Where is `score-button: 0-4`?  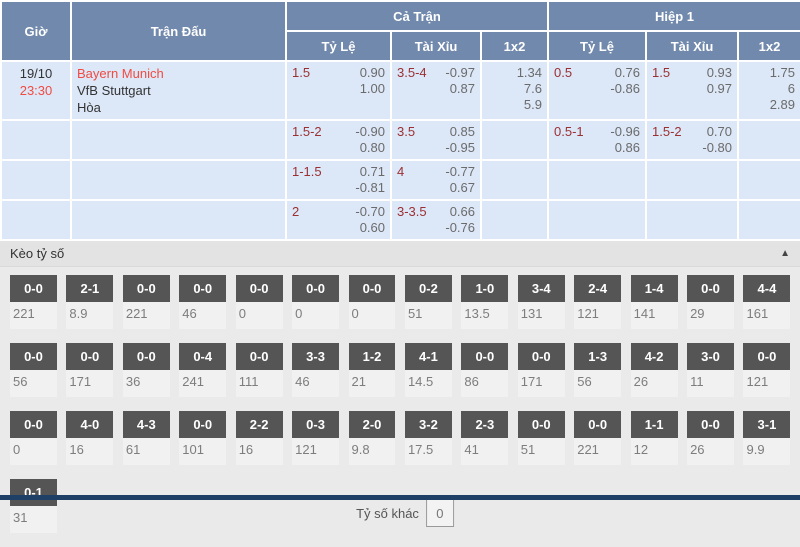 score-button: 0-4 is located at coordinates (203, 356).